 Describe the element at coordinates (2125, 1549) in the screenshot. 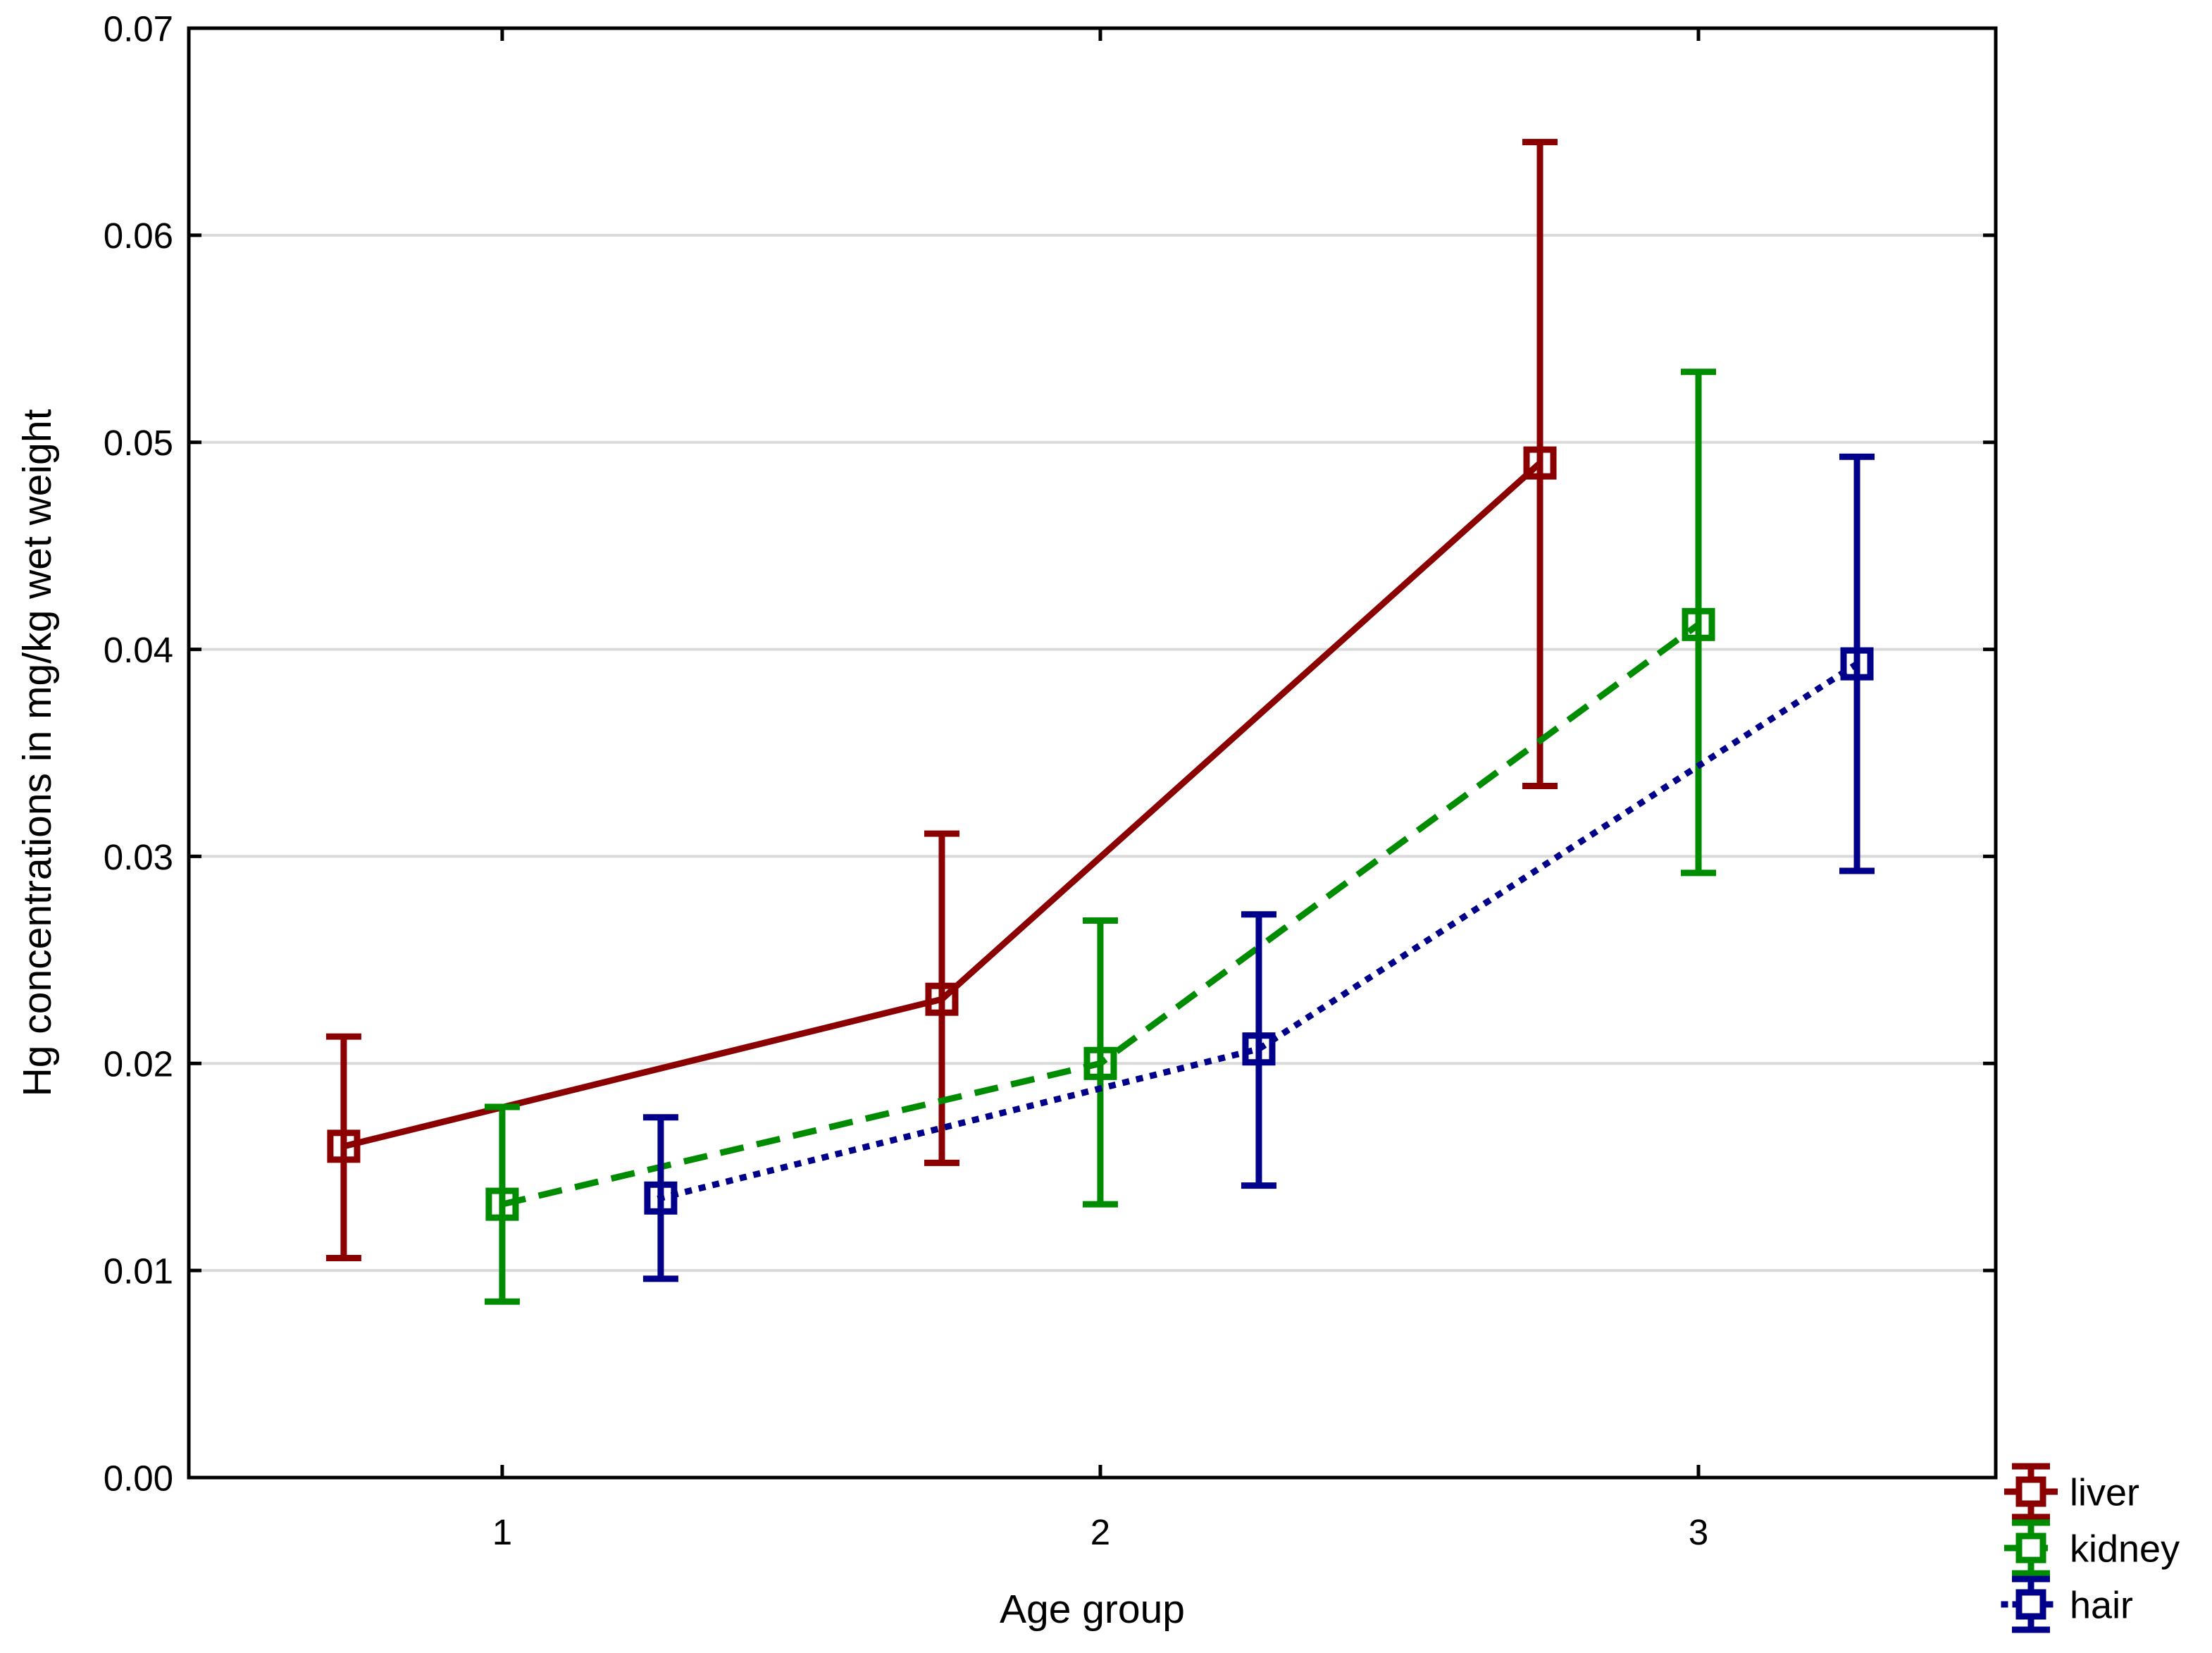

I see `legend-label: kidney` at that location.